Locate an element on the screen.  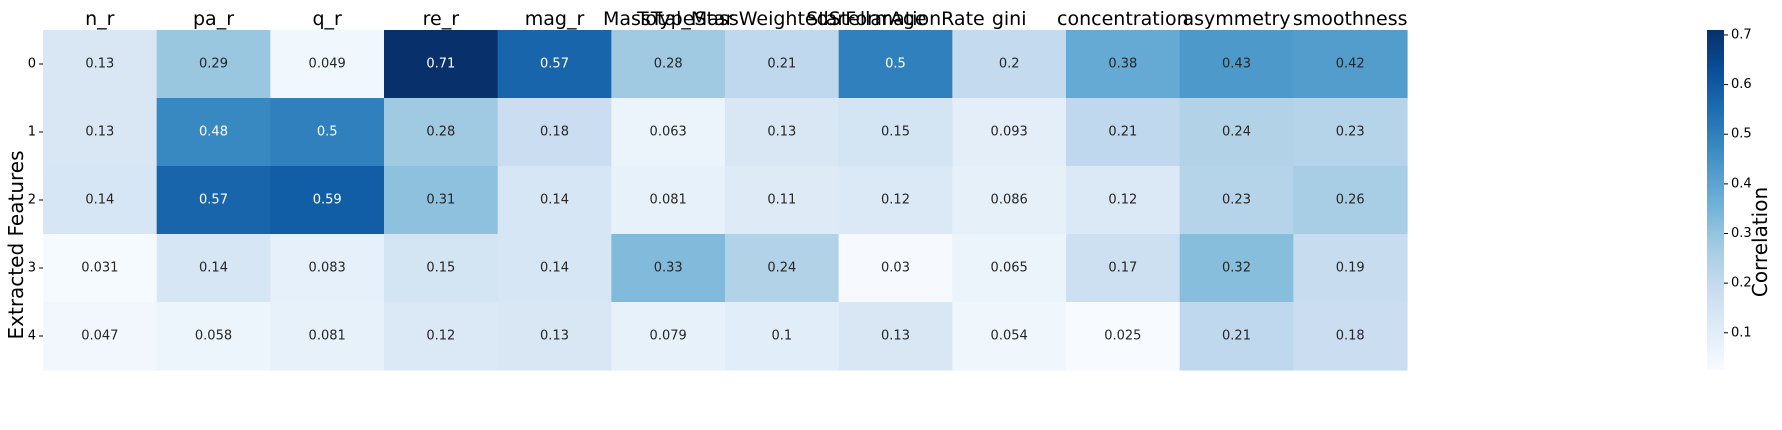
row-label: 2 is located at coordinates (32, 200).